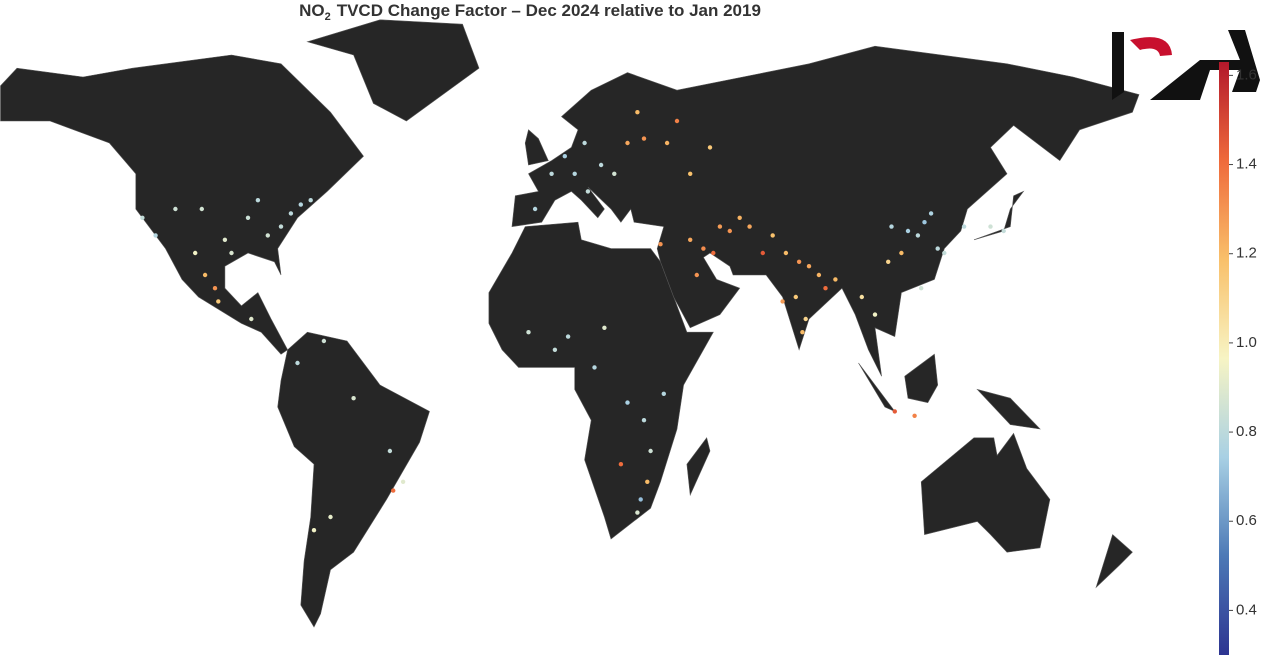 The height and width of the screenshot is (660, 1280). I want to click on colorbar-axis: 0.4 0.6 0.8 1.0 1.2 1.4 1.6, so click(1243, 342).